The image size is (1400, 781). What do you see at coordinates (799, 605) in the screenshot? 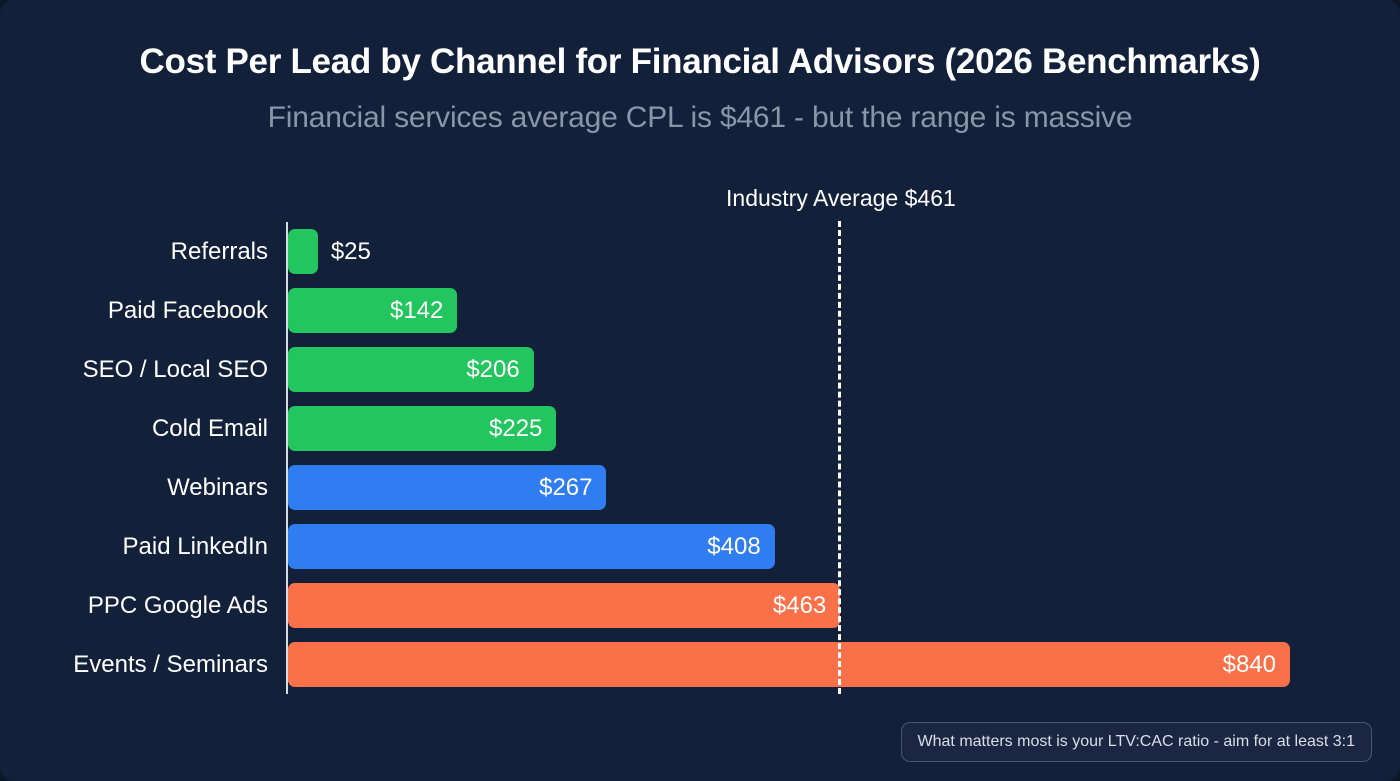
I see `bar-value-label: $463` at bounding box center [799, 605].